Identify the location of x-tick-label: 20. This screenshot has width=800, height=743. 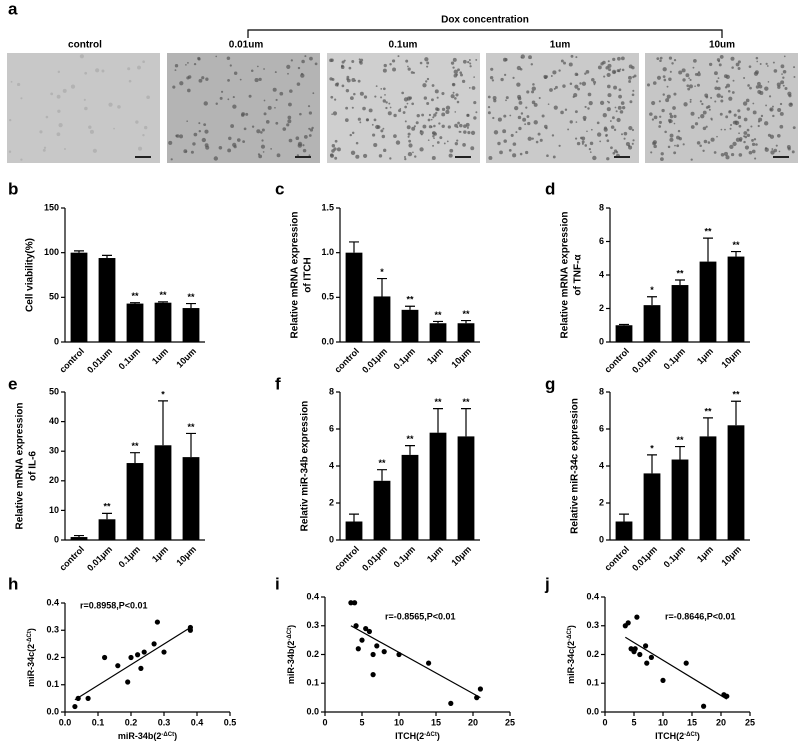
(721, 722).